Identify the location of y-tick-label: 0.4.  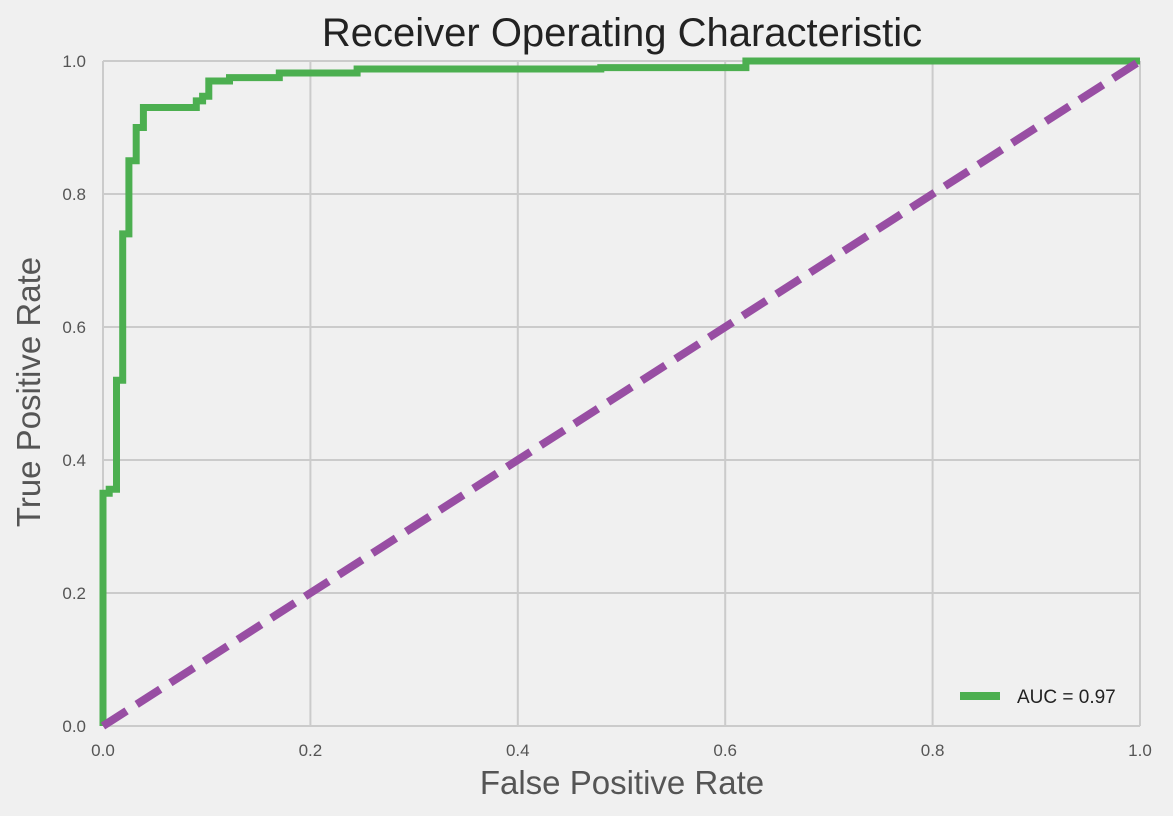
(74, 460).